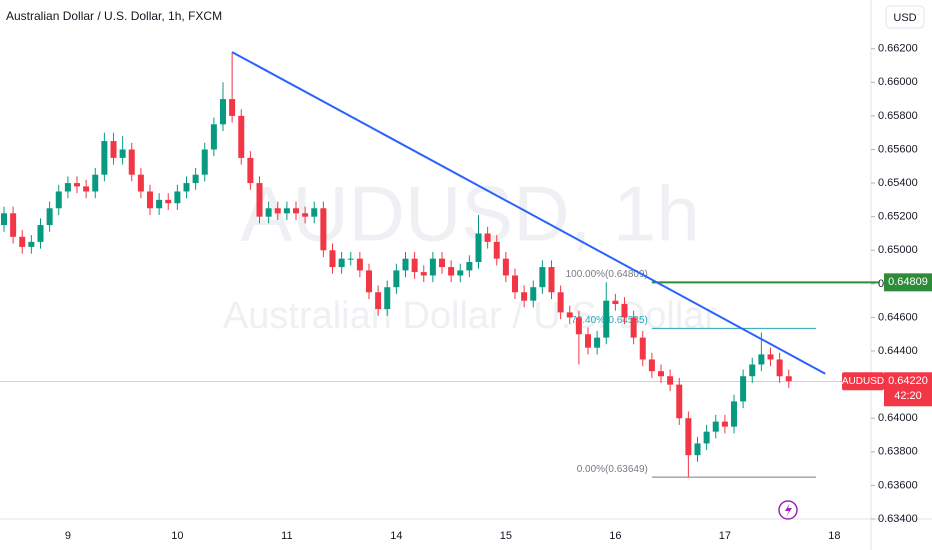  I want to click on y-tick-label: 0.63400, so click(898, 519).